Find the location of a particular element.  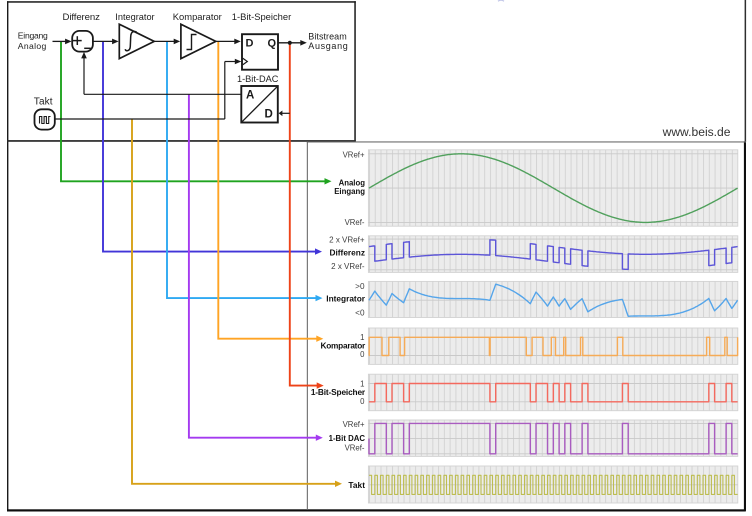

svg-text: <0 is located at coordinates (360, 312).